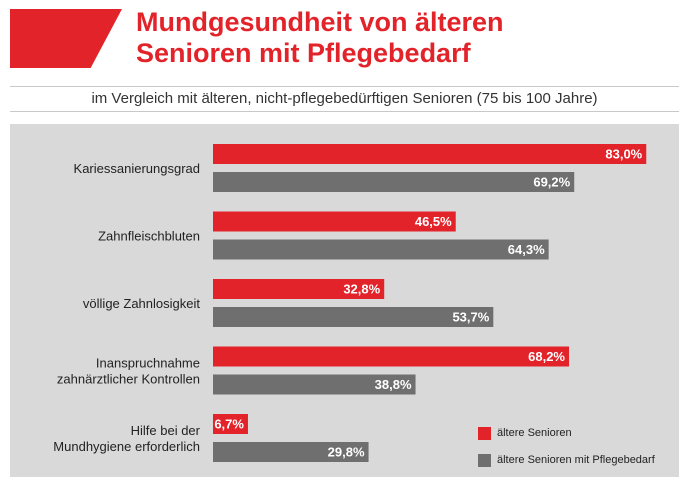 This screenshot has height=483, width=689. What do you see at coordinates (66, 38) in the screenshot?
I see `title-accent-shape` at bounding box center [66, 38].